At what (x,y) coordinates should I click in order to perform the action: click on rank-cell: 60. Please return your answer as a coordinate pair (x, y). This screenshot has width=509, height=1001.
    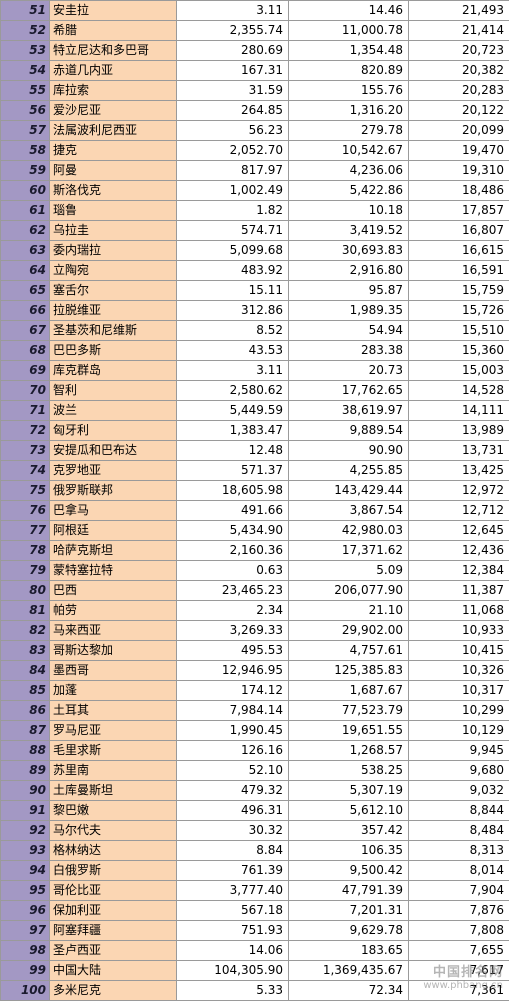
    Looking at the image, I should click on (25, 190).